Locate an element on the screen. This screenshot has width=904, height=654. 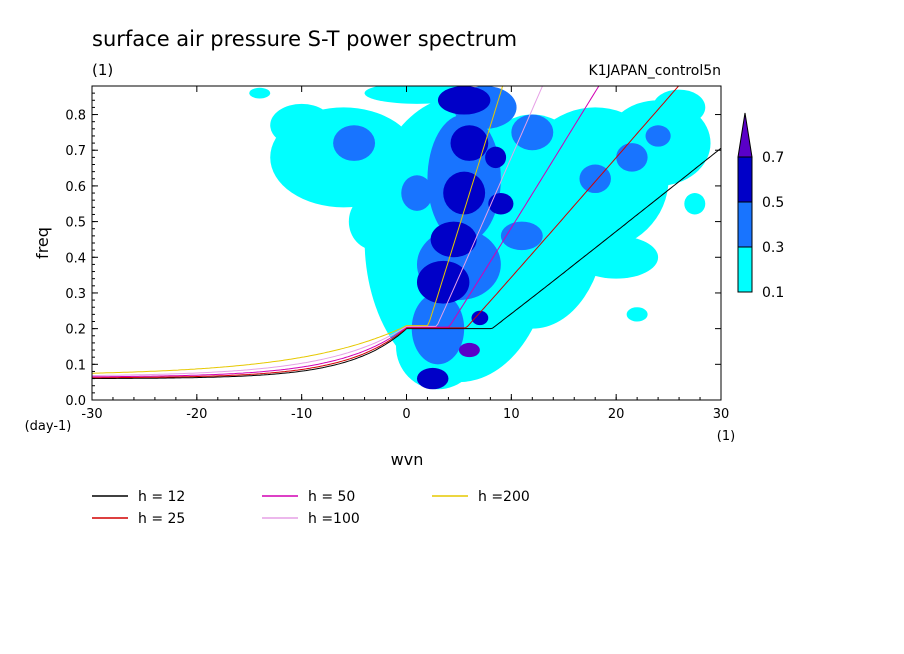
colorbar-label: 0.1 is located at coordinates (773, 293).